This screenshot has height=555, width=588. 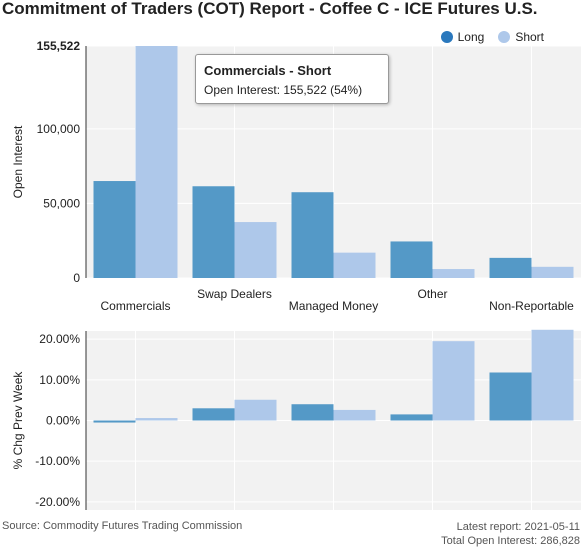 I want to click on legend-long-swatch, so click(x=446, y=37).